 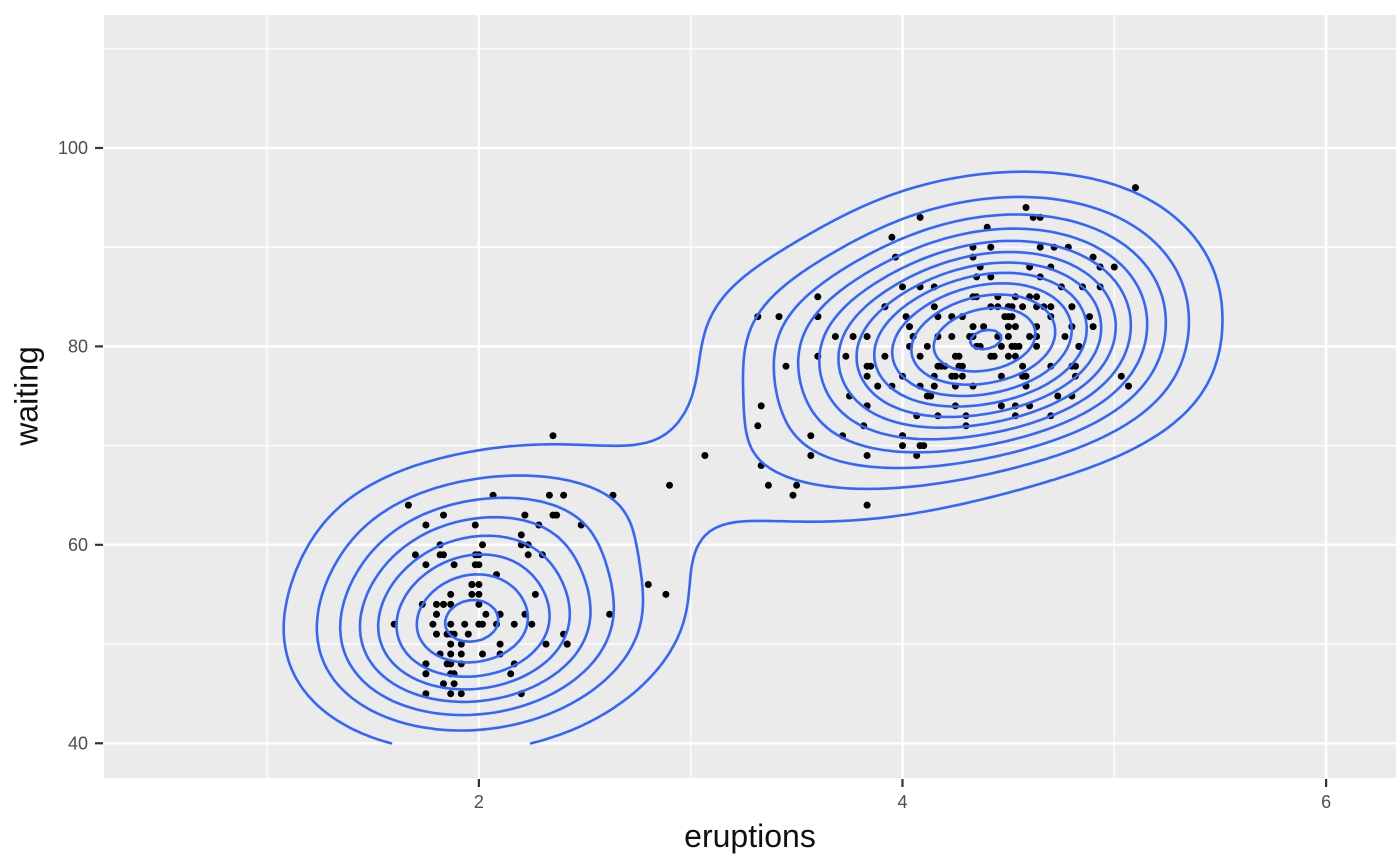 What do you see at coordinates (26, 396) in the screenshot?
I see `y-axis-title: waiting` at bounding box center [26, 396].